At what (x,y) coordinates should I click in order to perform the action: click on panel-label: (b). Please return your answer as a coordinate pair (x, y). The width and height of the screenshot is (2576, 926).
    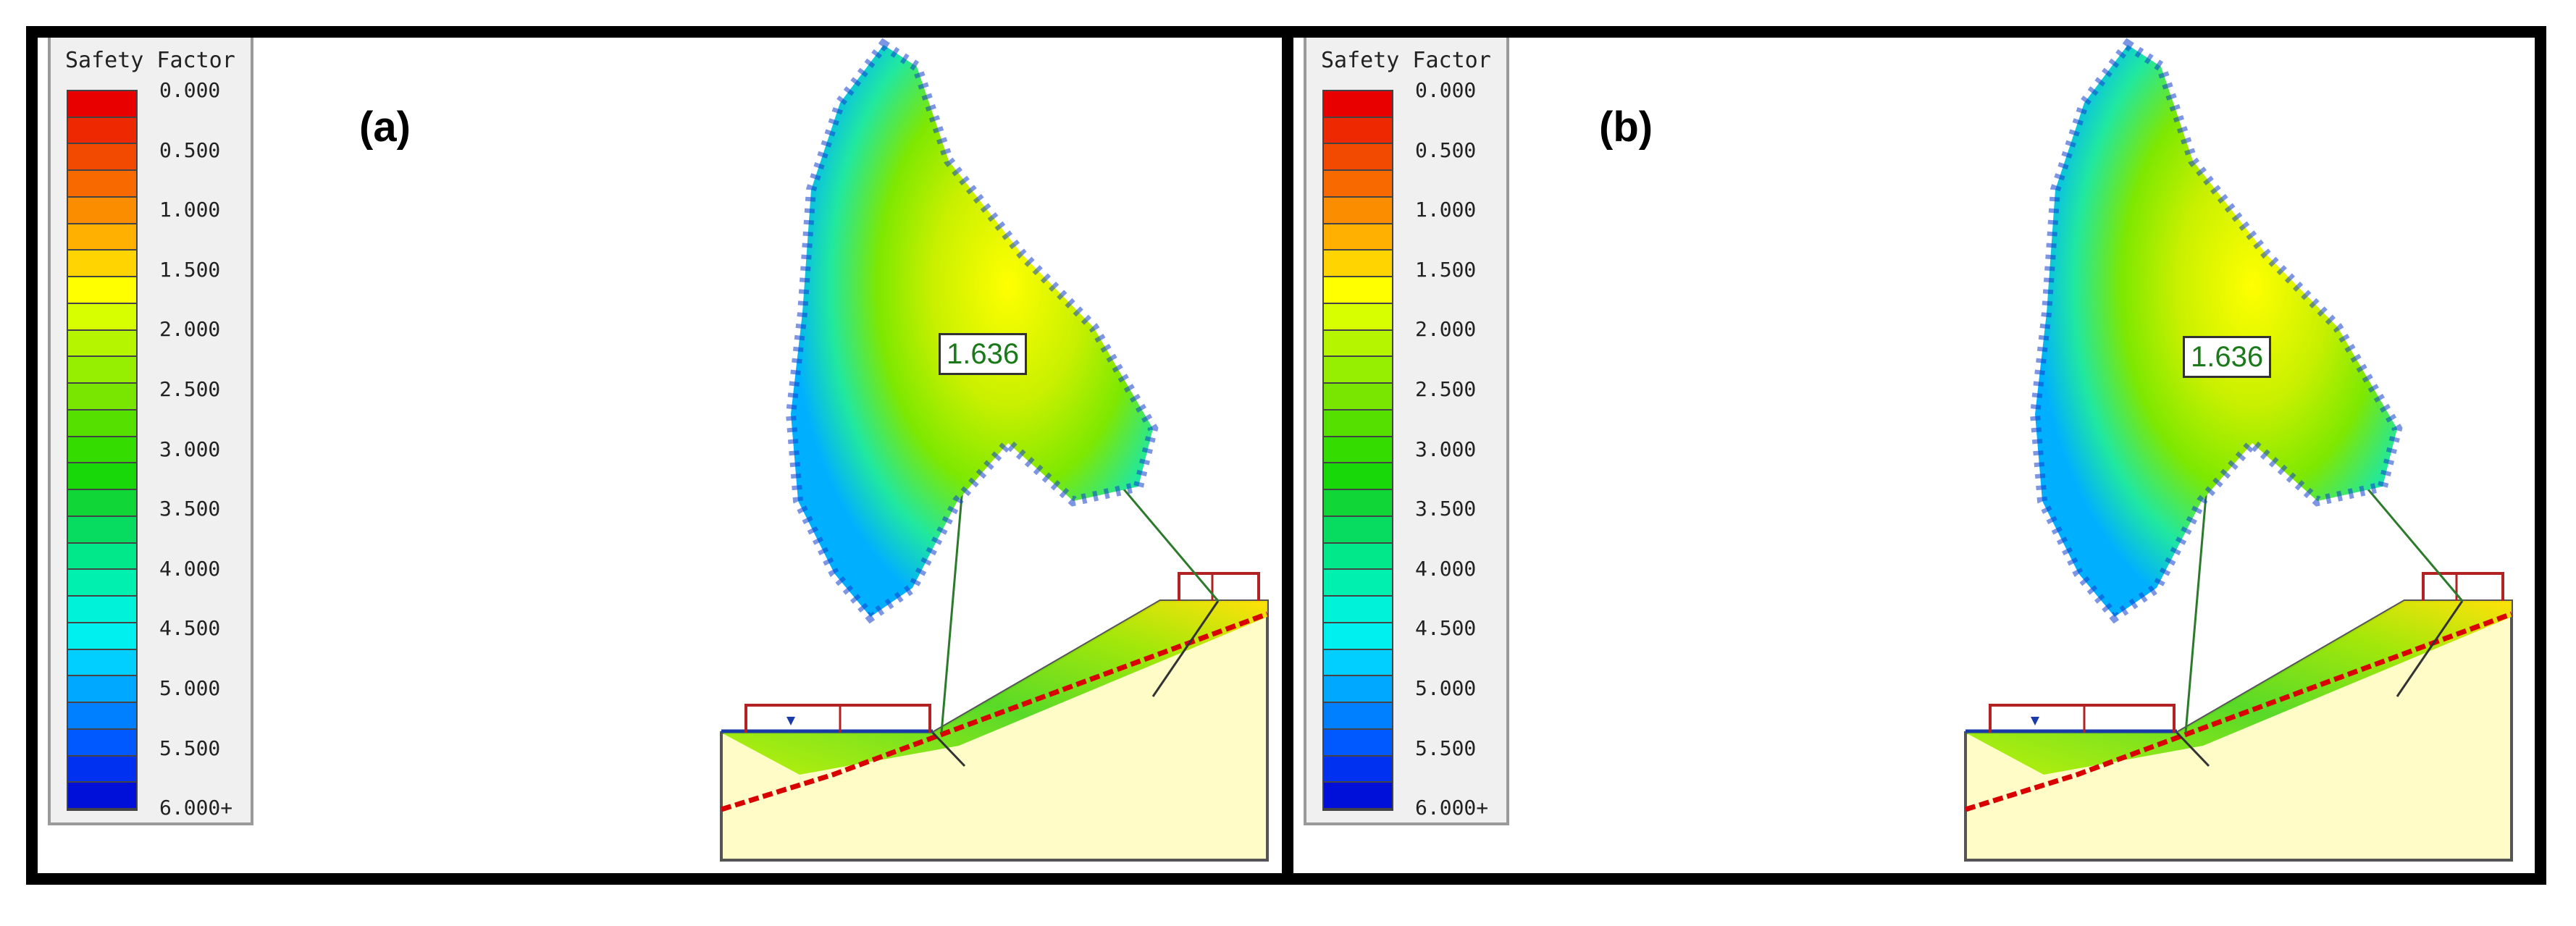
    Looking at the image, I should click on (1626, 127).